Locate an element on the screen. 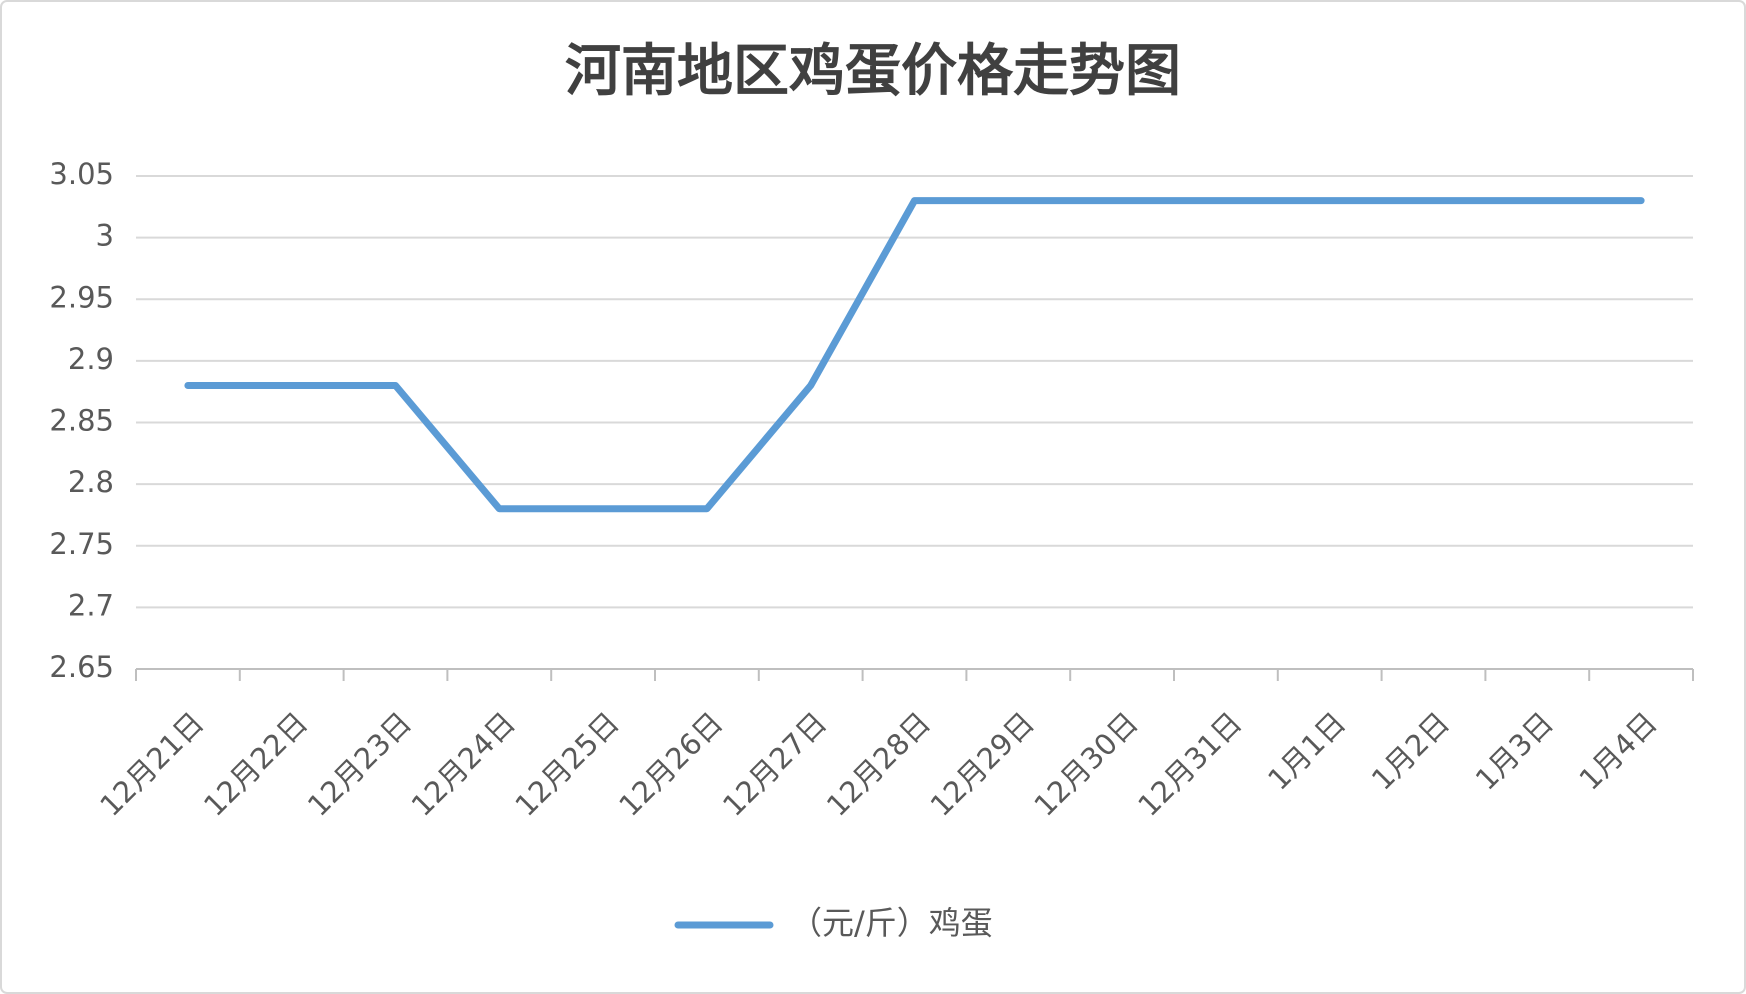 The image size is (1746, 994). chart-title: 河南地区鸡蛋价格走势图 is located at coordinates (873, 71).